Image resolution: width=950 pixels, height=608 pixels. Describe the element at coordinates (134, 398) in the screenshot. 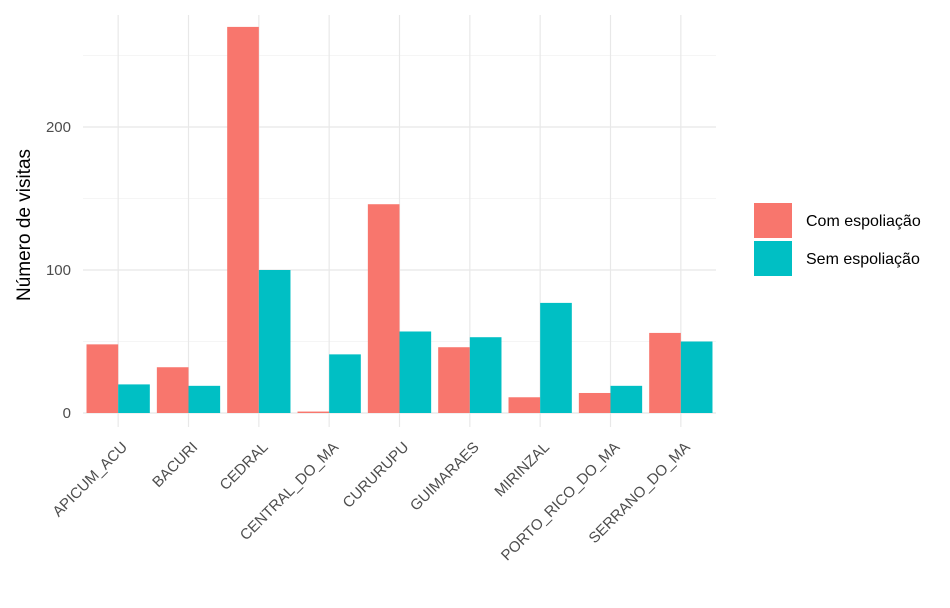

I see `bar-sem-apicum_acu` at that location.